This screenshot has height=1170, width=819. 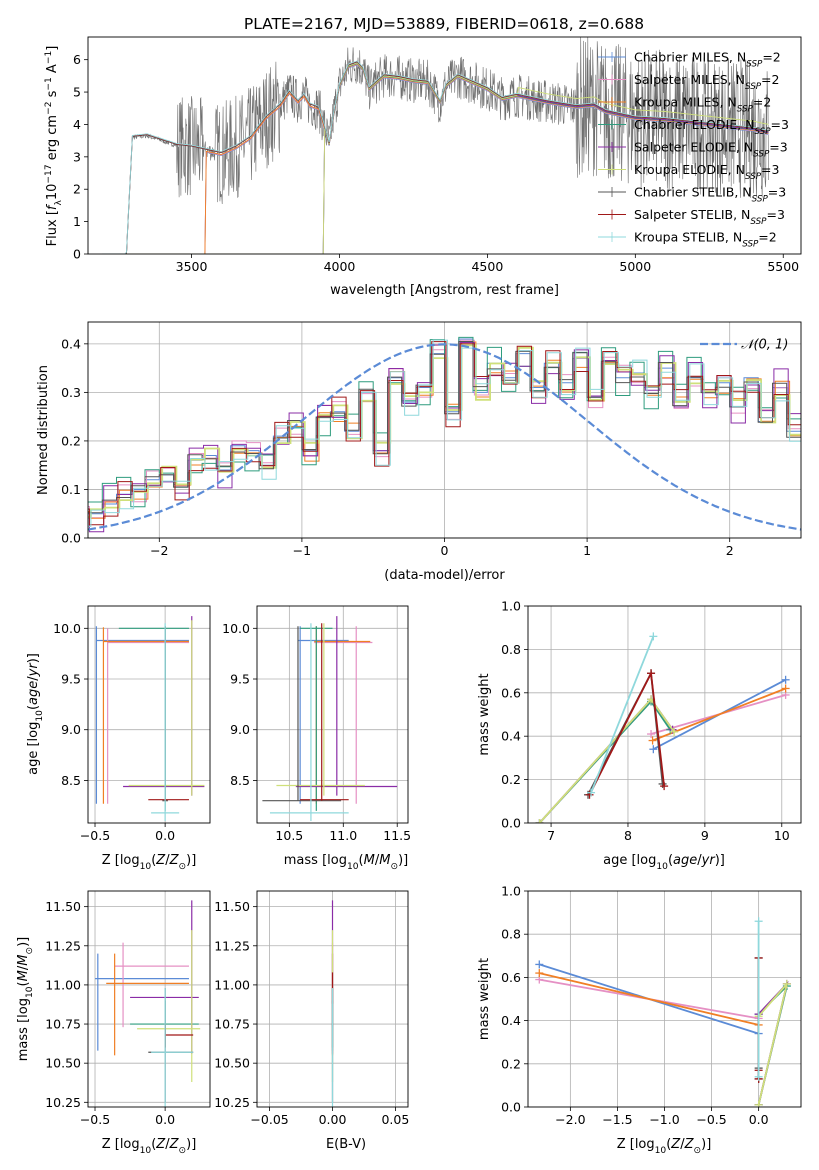 I want to click on x-tick-label: 11.0, so click(x=343, y=835).